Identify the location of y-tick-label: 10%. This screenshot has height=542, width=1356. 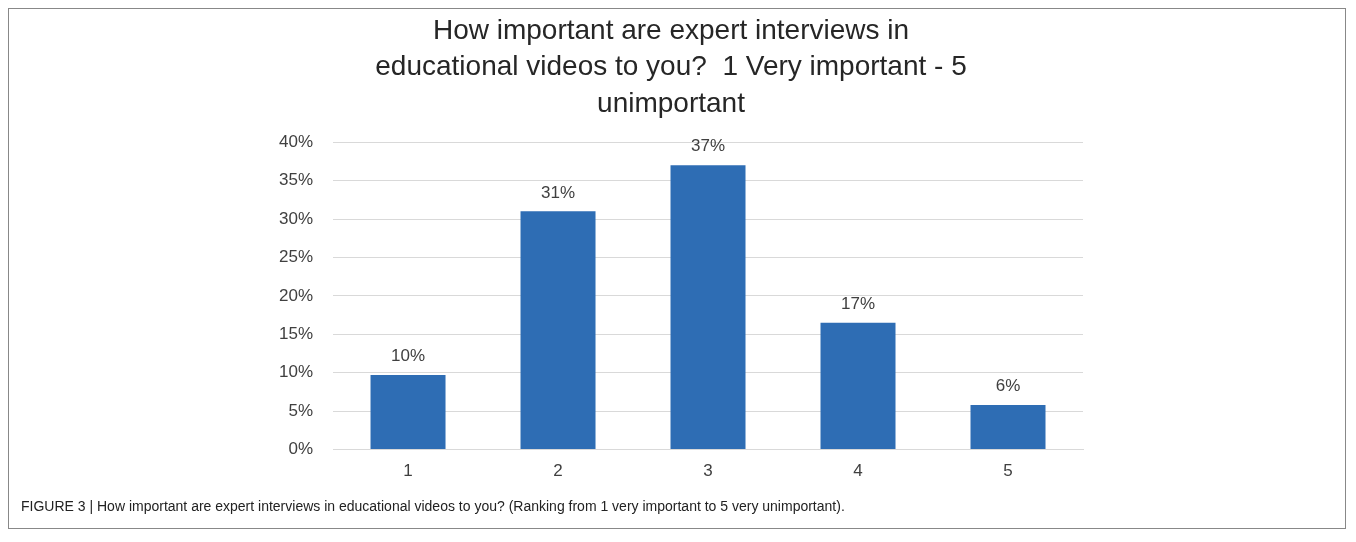
(296, 372).